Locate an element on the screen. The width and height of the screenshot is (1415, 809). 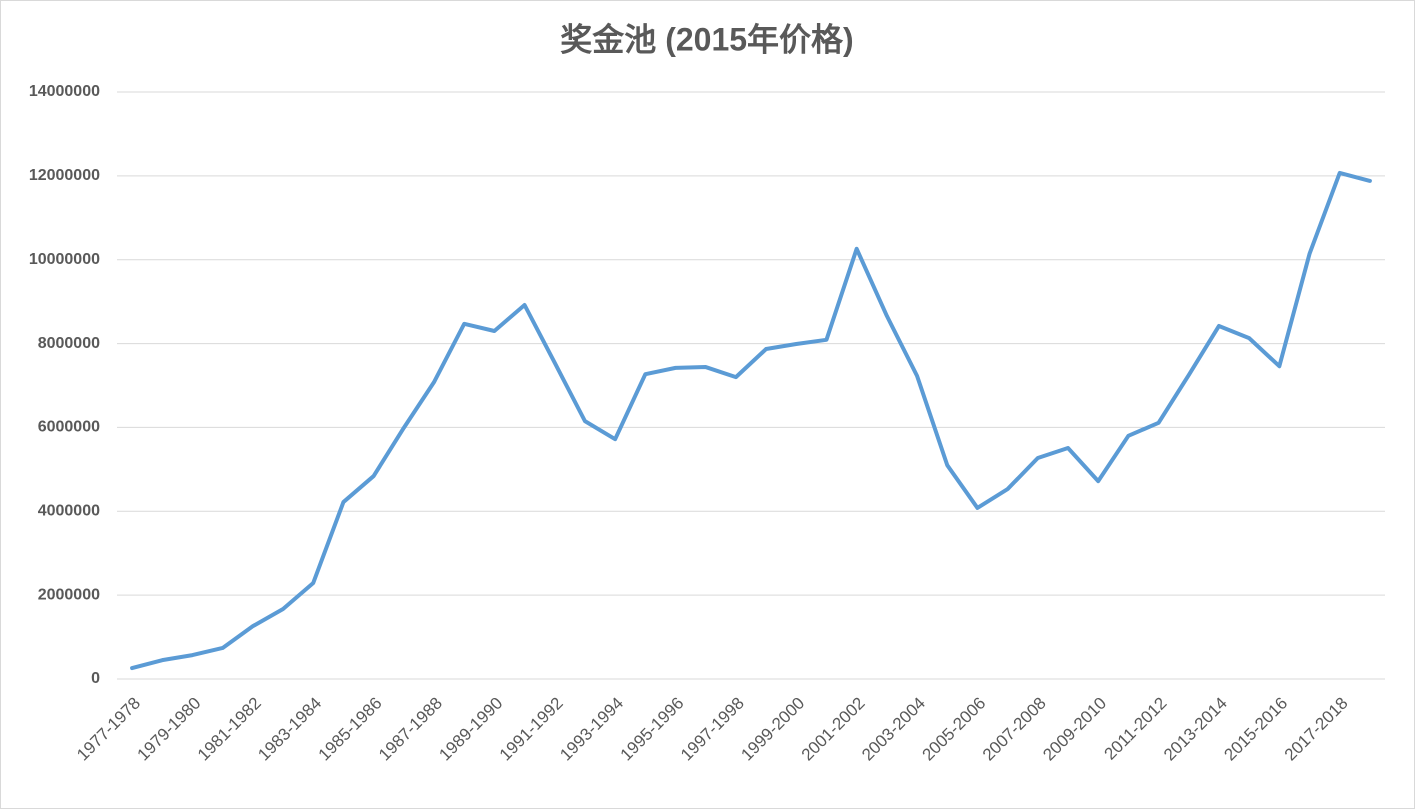
y-tick-label: 6000000 is located at coordinates (69, 427).